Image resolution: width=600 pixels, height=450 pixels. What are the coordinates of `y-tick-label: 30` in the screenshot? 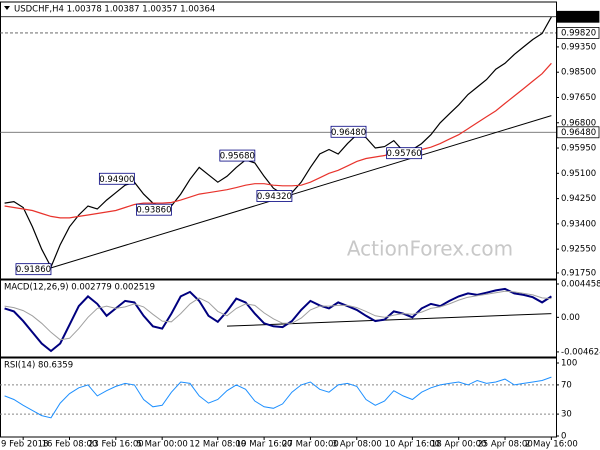 It's located at (566, 415).